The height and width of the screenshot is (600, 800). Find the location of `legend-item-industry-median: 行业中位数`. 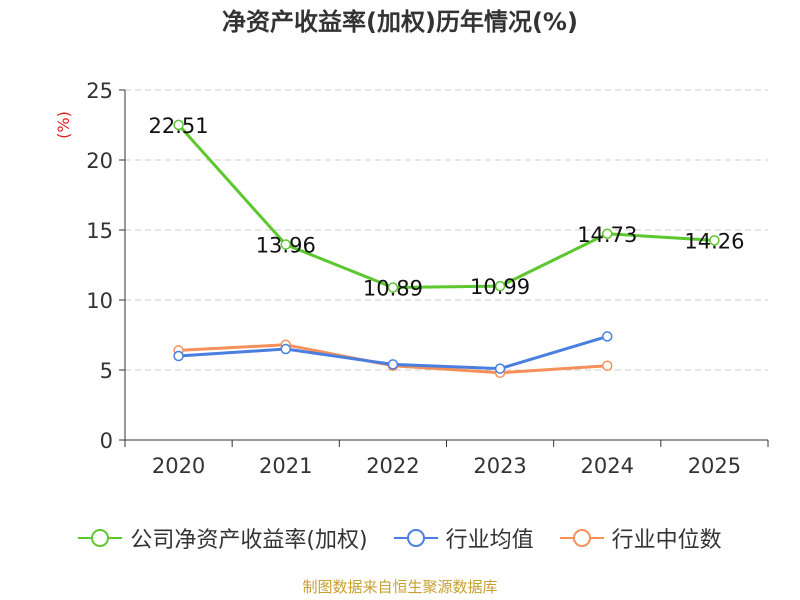

legend-item-industry-median: 行业中位数 is located at coordinates (640, 538).